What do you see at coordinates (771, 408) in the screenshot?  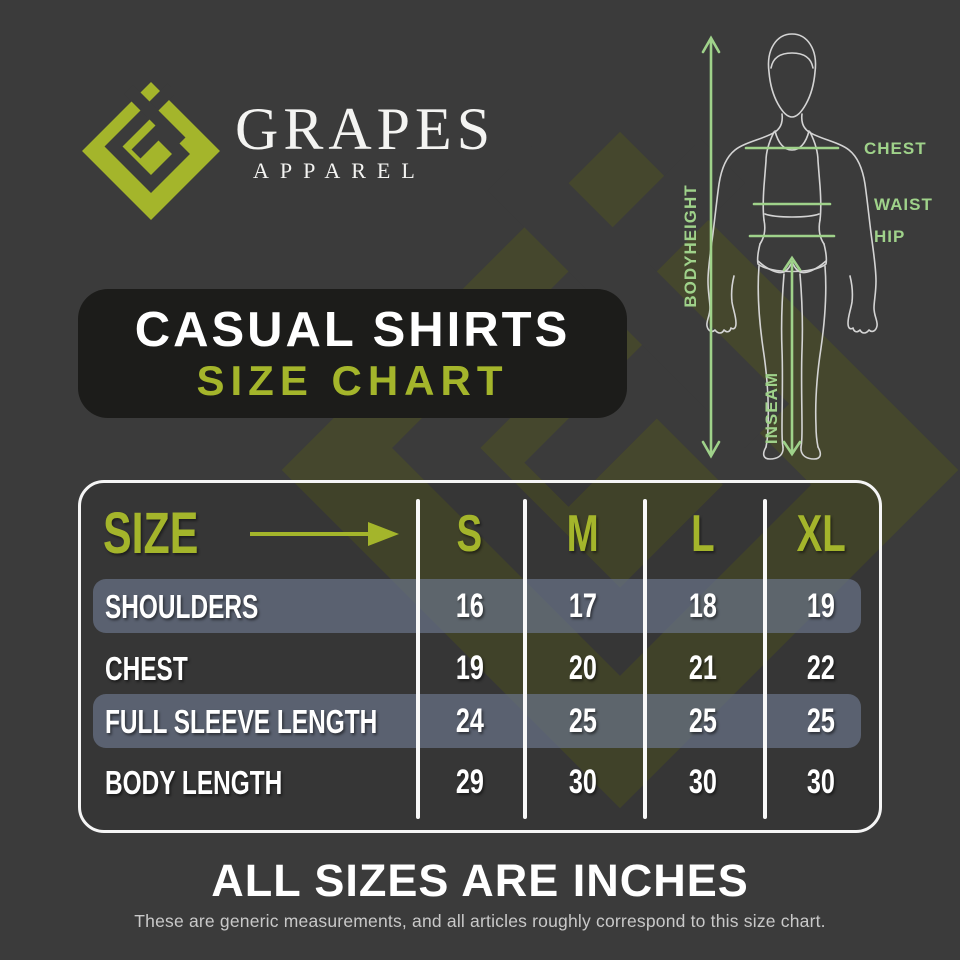 I see `inseam-label: INSEAM` at bounding box center [771, 408].